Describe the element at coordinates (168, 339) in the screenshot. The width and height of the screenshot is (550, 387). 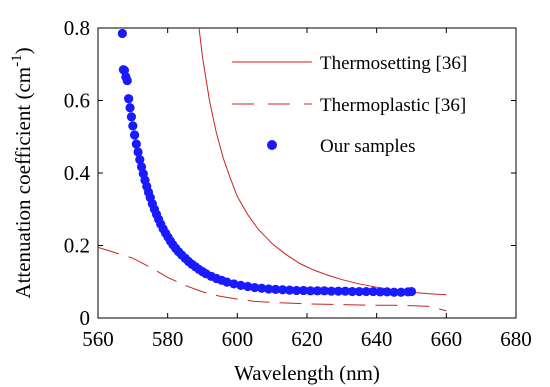
I see `x-tick-label: 580` at that location.